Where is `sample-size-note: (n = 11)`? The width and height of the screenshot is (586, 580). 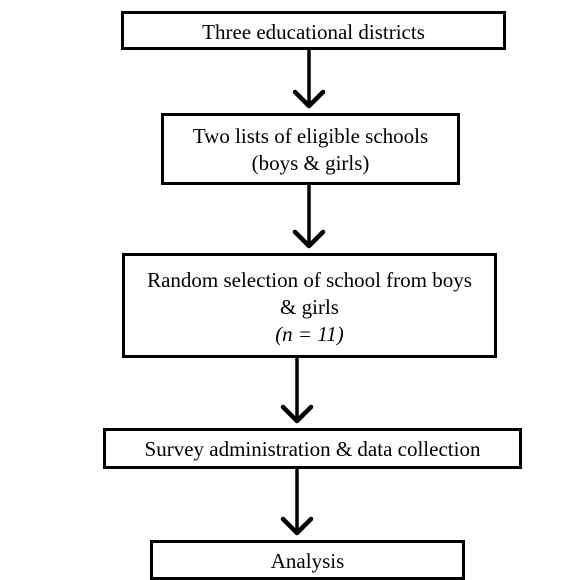
sample-size-note: (n = 11) is located at coordinates (309, 334).